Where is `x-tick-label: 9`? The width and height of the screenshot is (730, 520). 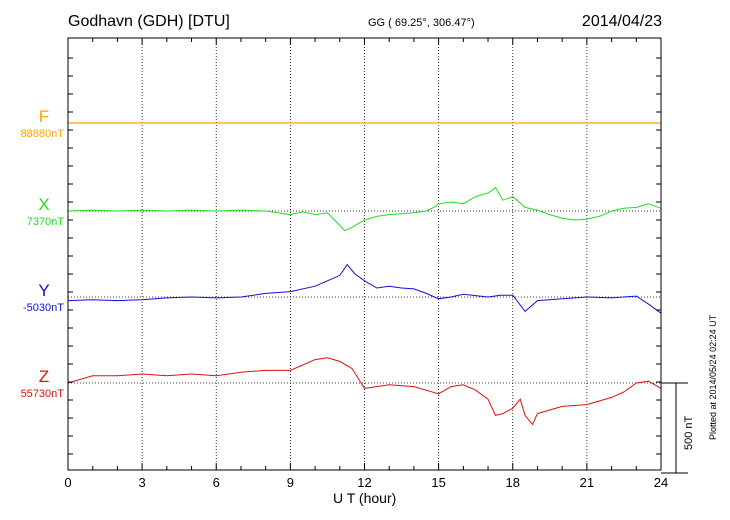
x-tick-label: 9 is located at coordinates (290, 482).